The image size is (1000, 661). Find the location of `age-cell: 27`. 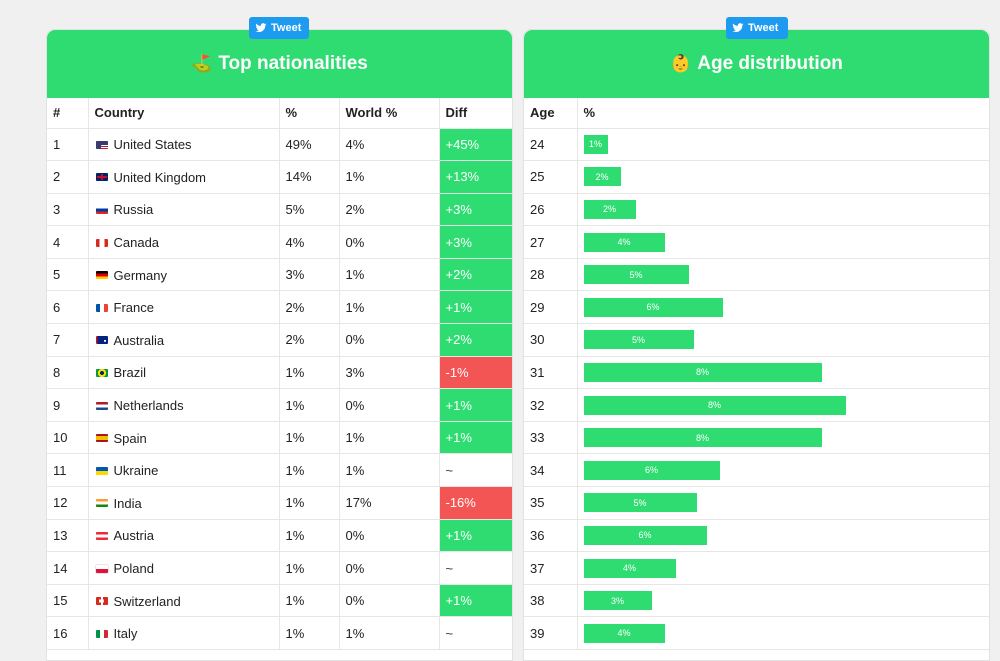

age-cell: 27 is located at coordinates (551, 242).